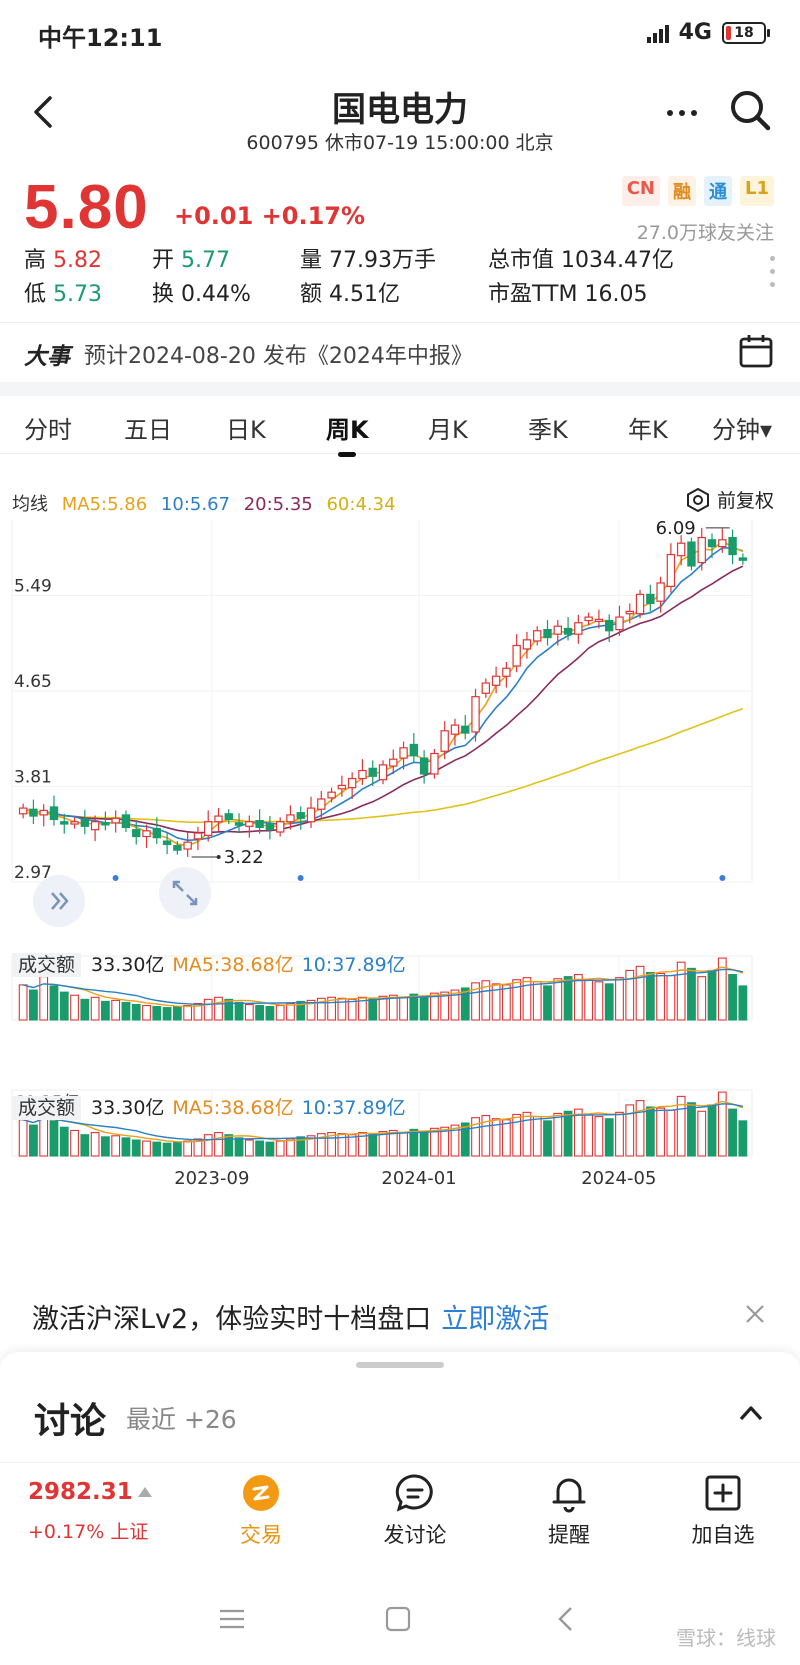  What do you see at coordinates (400, 1407) in the screenshot?
I see `discussion-sheet: 讨论 最近 +26` at bounding box center [400, 1407].